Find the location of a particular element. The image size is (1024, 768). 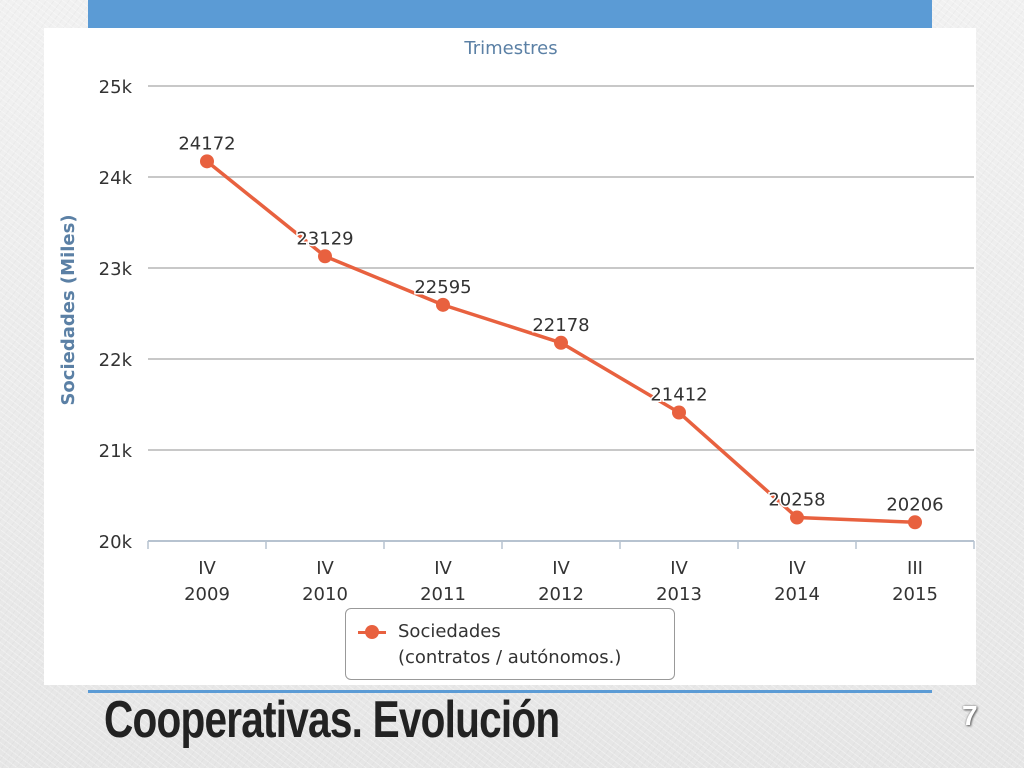

chart-title: Trimestres is located at coordinates (510, 48).